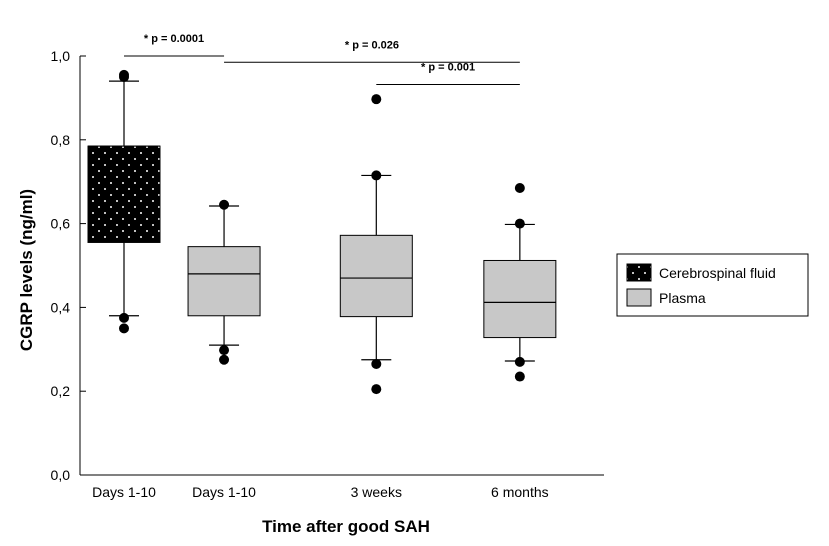 The image size is (829, 546). What do you see at coordinates (322, 59) in the screenshot?
I see `significance-annotations: * p = 0.0001 * p = 0.026 * p = 0.001` at bounding box center [322, 59].